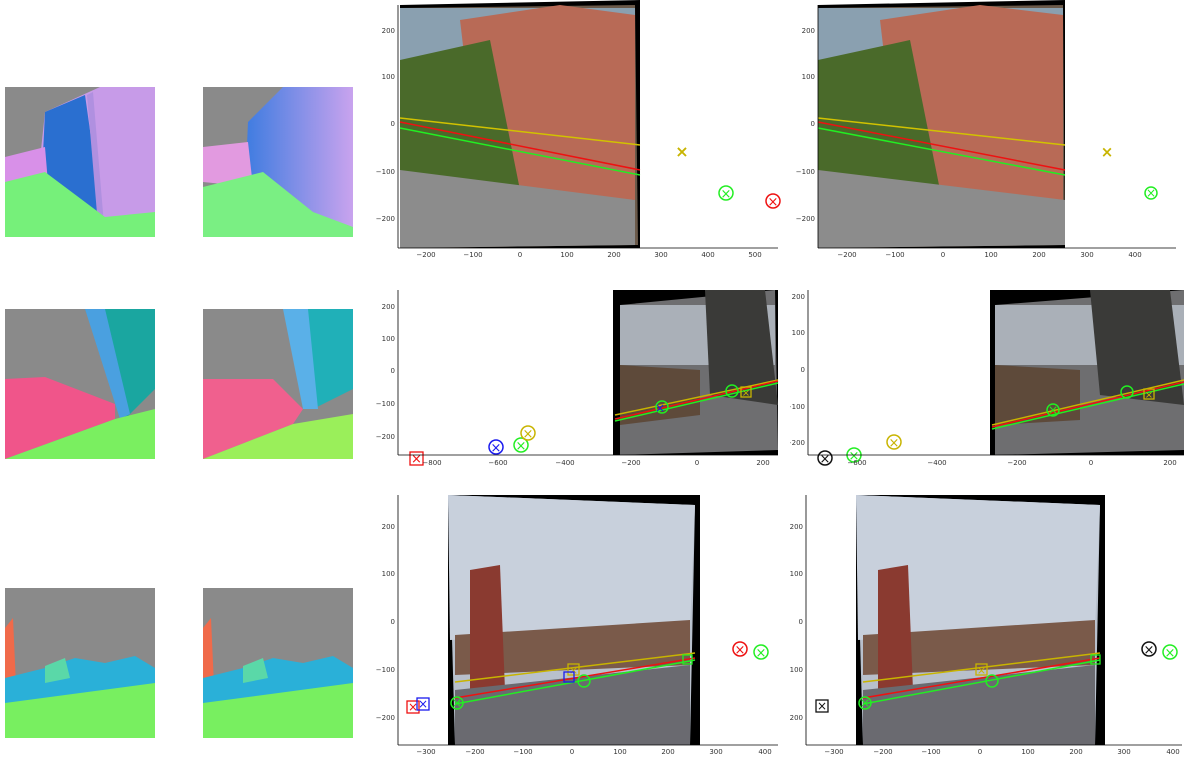  What do you see at coordinates (754, 255) in the screenshot?
I see `x-tick: 500` at bounding box center [754, 255].